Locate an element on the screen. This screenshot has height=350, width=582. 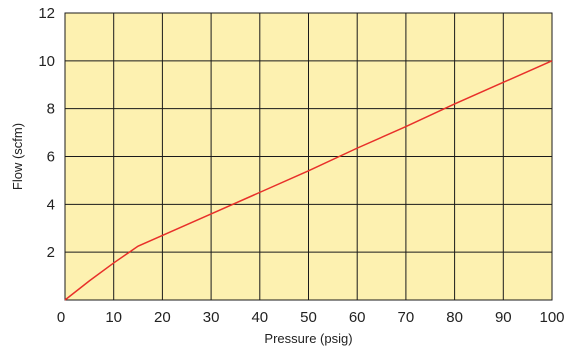
x-tick-label: 80 is located at coordinates (454, 317).